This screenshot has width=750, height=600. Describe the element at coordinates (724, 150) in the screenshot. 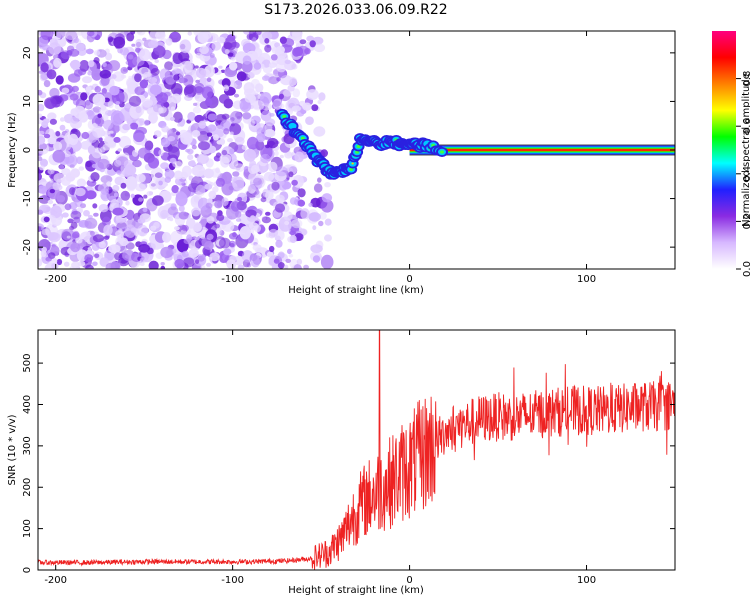

I see `colorbar-bar` at that location.